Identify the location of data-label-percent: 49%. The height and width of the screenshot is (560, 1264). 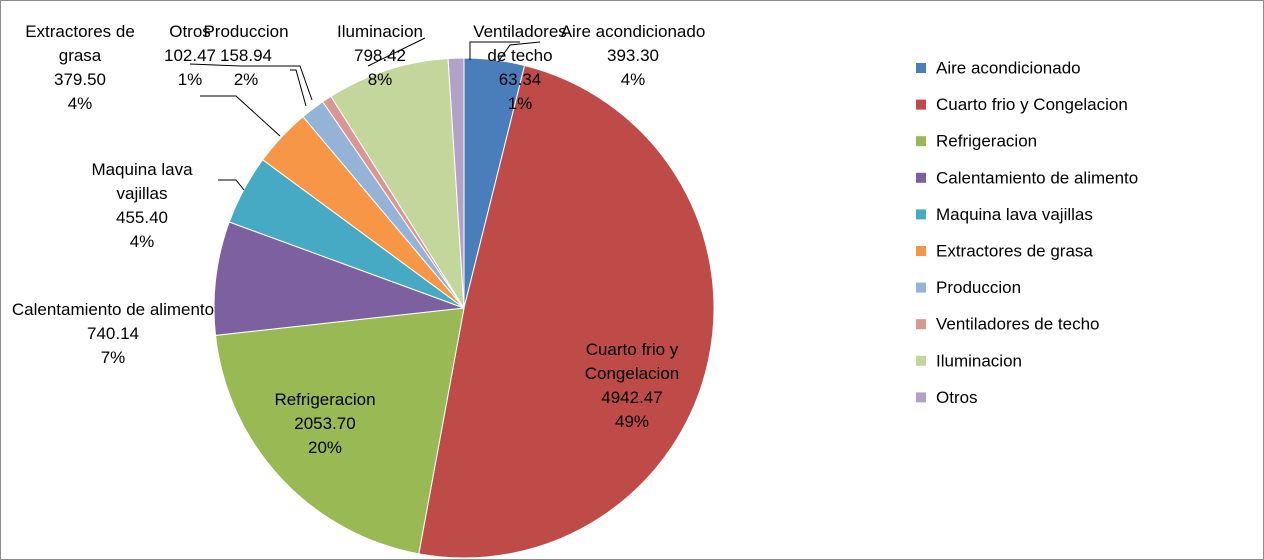
(632, 421).